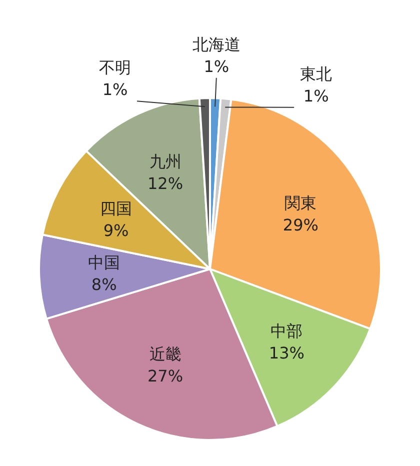  I want to click on slice-label: 不明, so click(115, 68).